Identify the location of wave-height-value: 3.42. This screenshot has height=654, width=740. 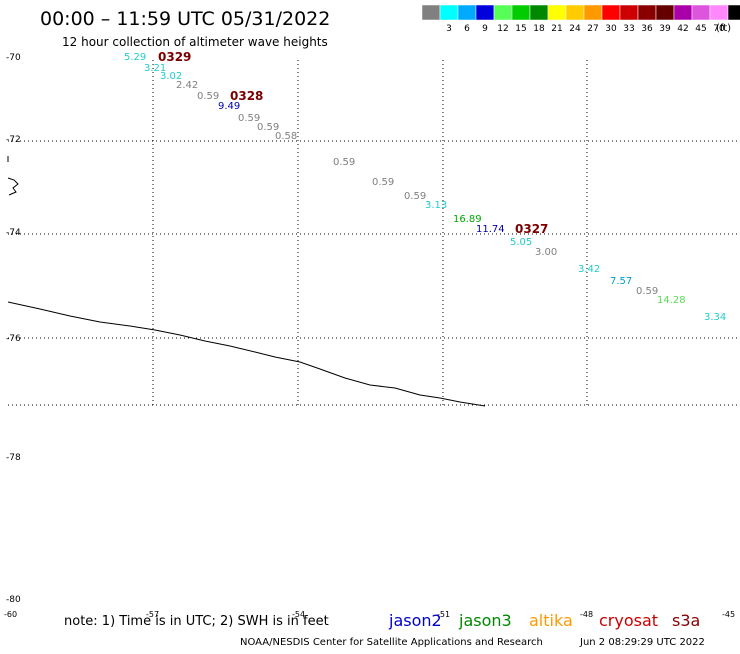
(589, 269).